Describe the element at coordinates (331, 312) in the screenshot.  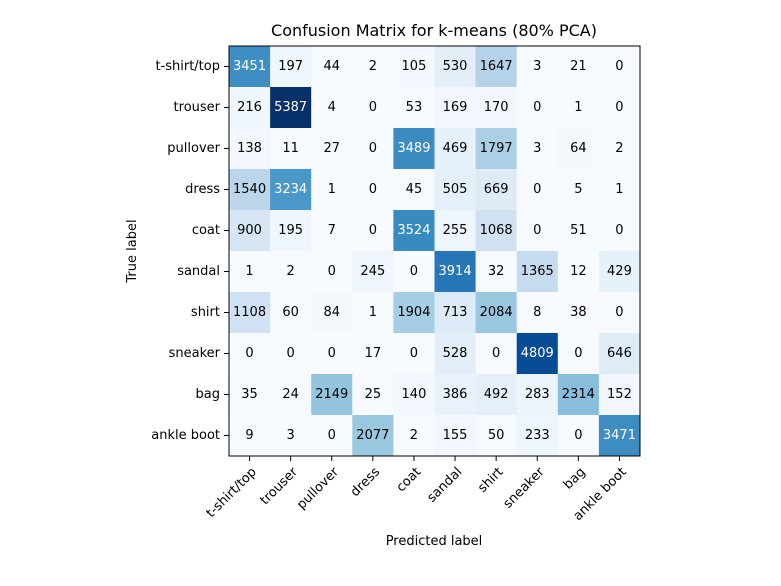
I see `cell-value-label: 84` at that location.